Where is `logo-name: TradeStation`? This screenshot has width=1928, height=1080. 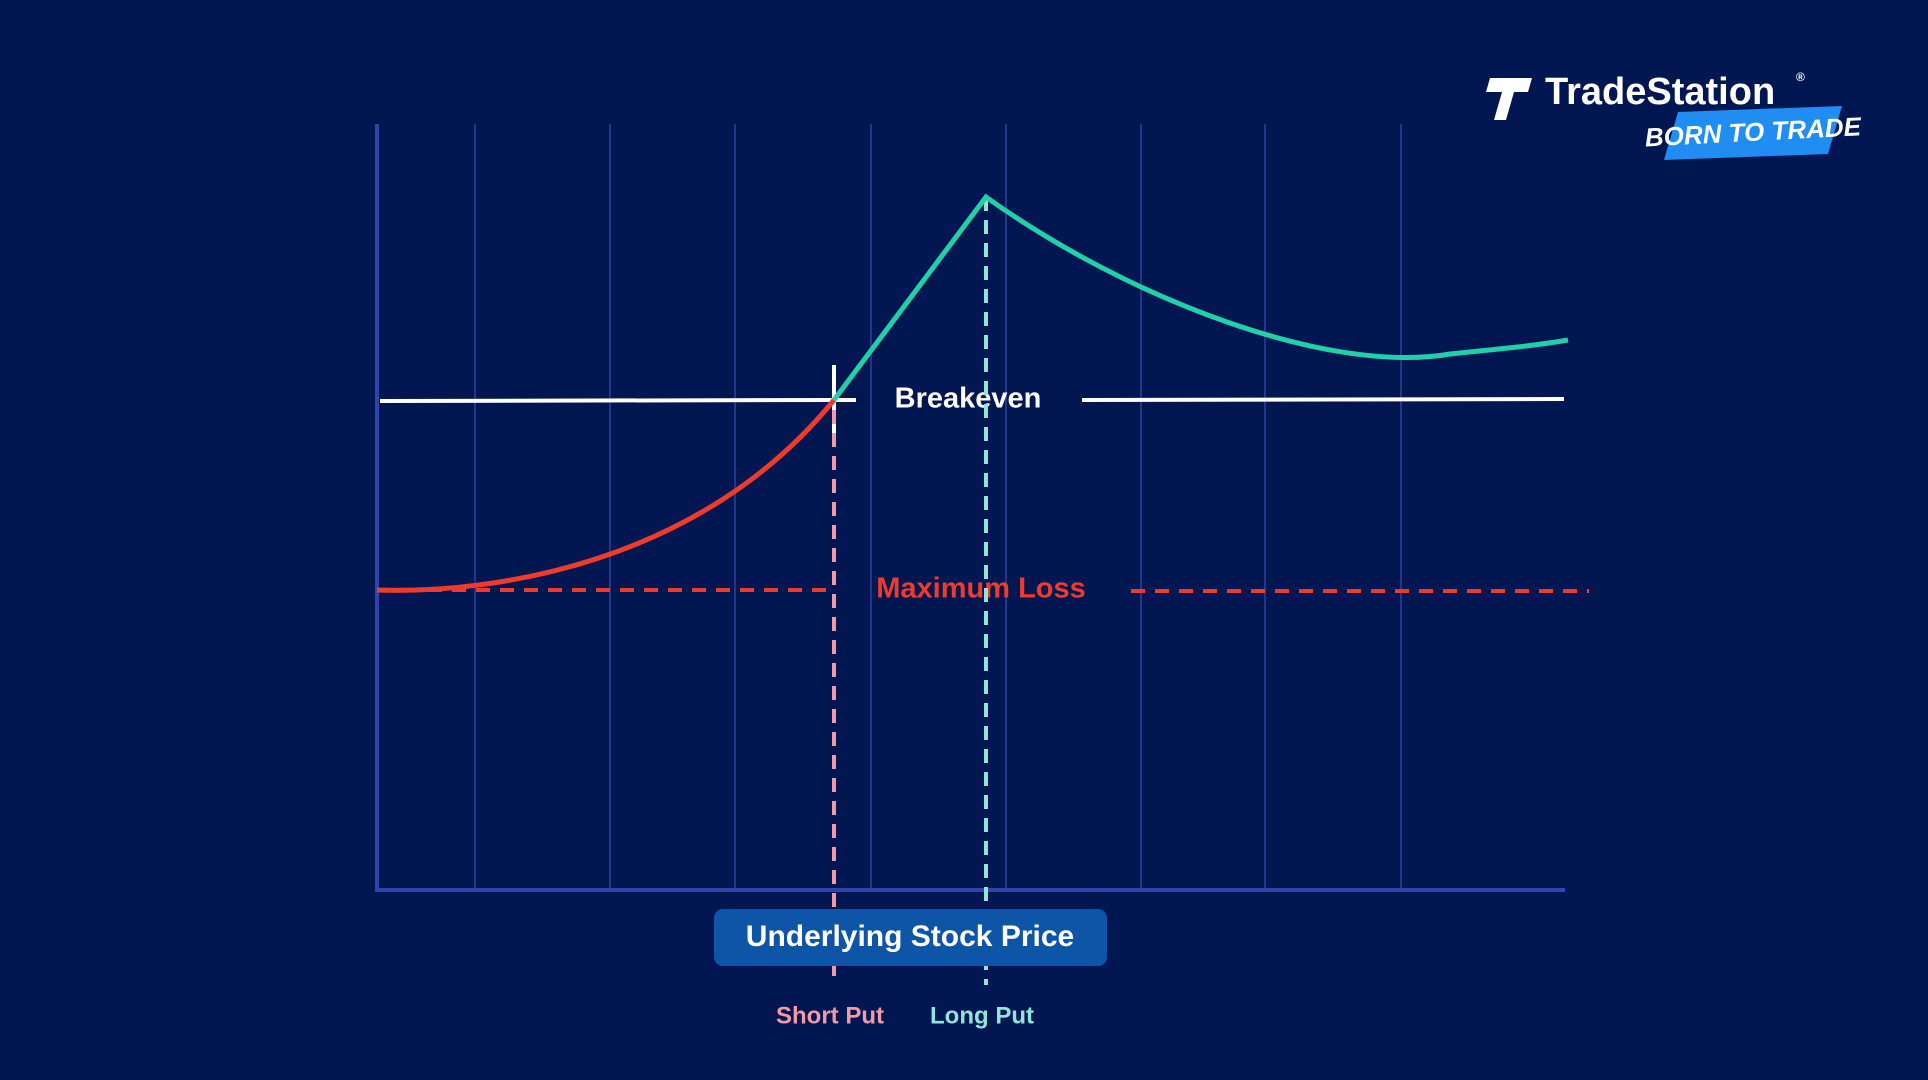 logo-name: TradeStation is located at coordinates (1660, 92).